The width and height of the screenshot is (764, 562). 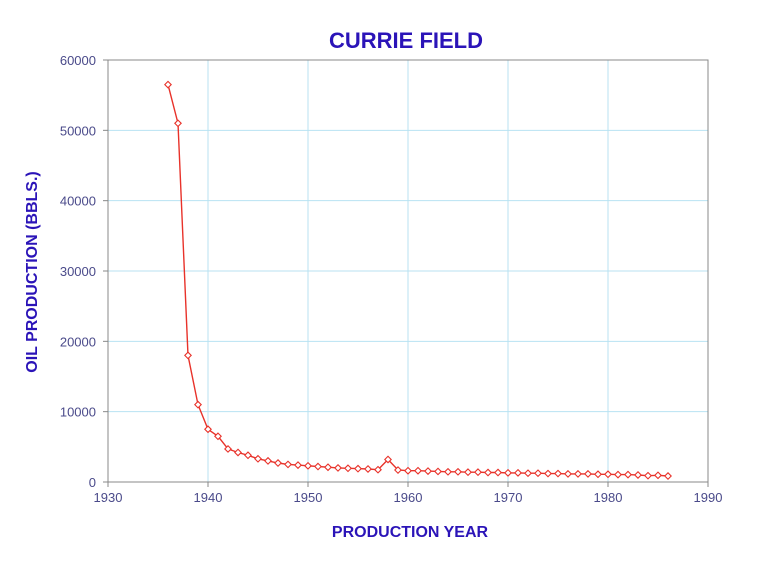 I want to click on x-tick-label: 1930, so click(x=108, y=497).